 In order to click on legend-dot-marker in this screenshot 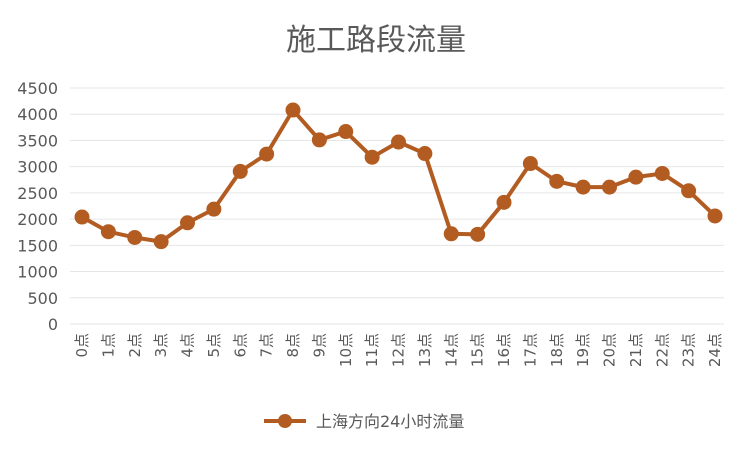, I will do `click(285, 421)`.